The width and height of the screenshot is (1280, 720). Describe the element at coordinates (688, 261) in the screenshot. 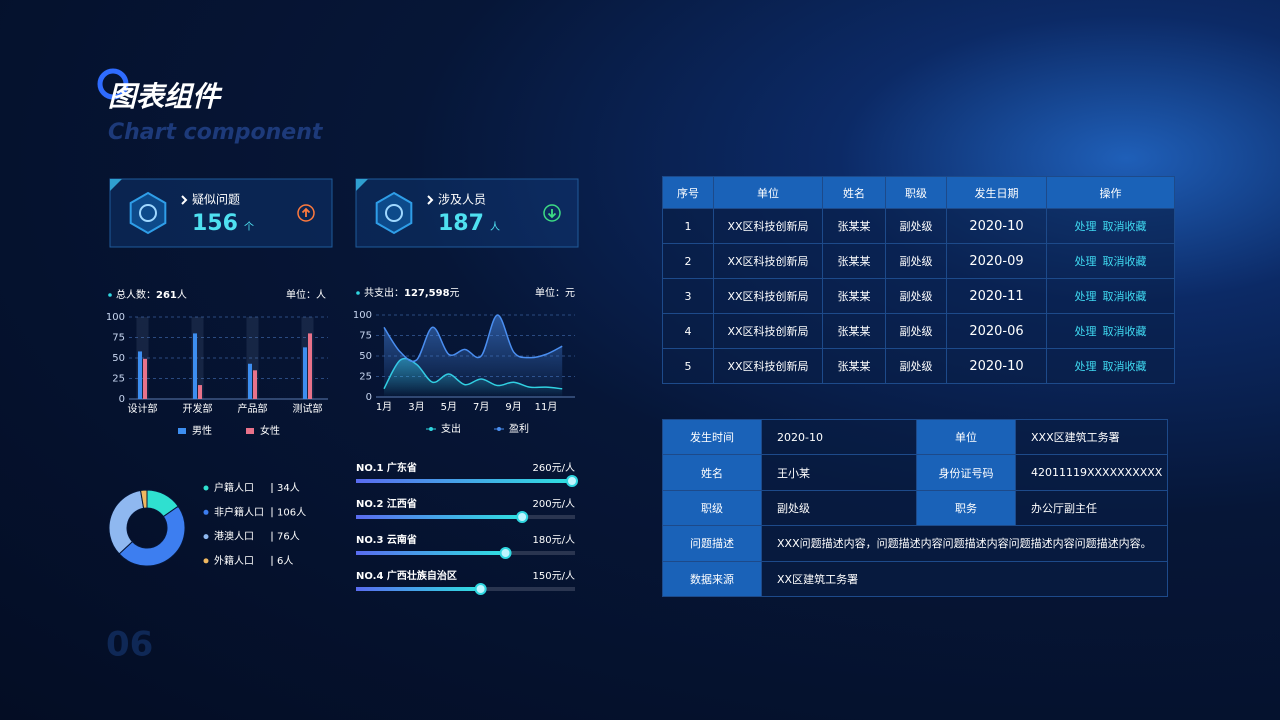

I see `cell: 2` at that location.